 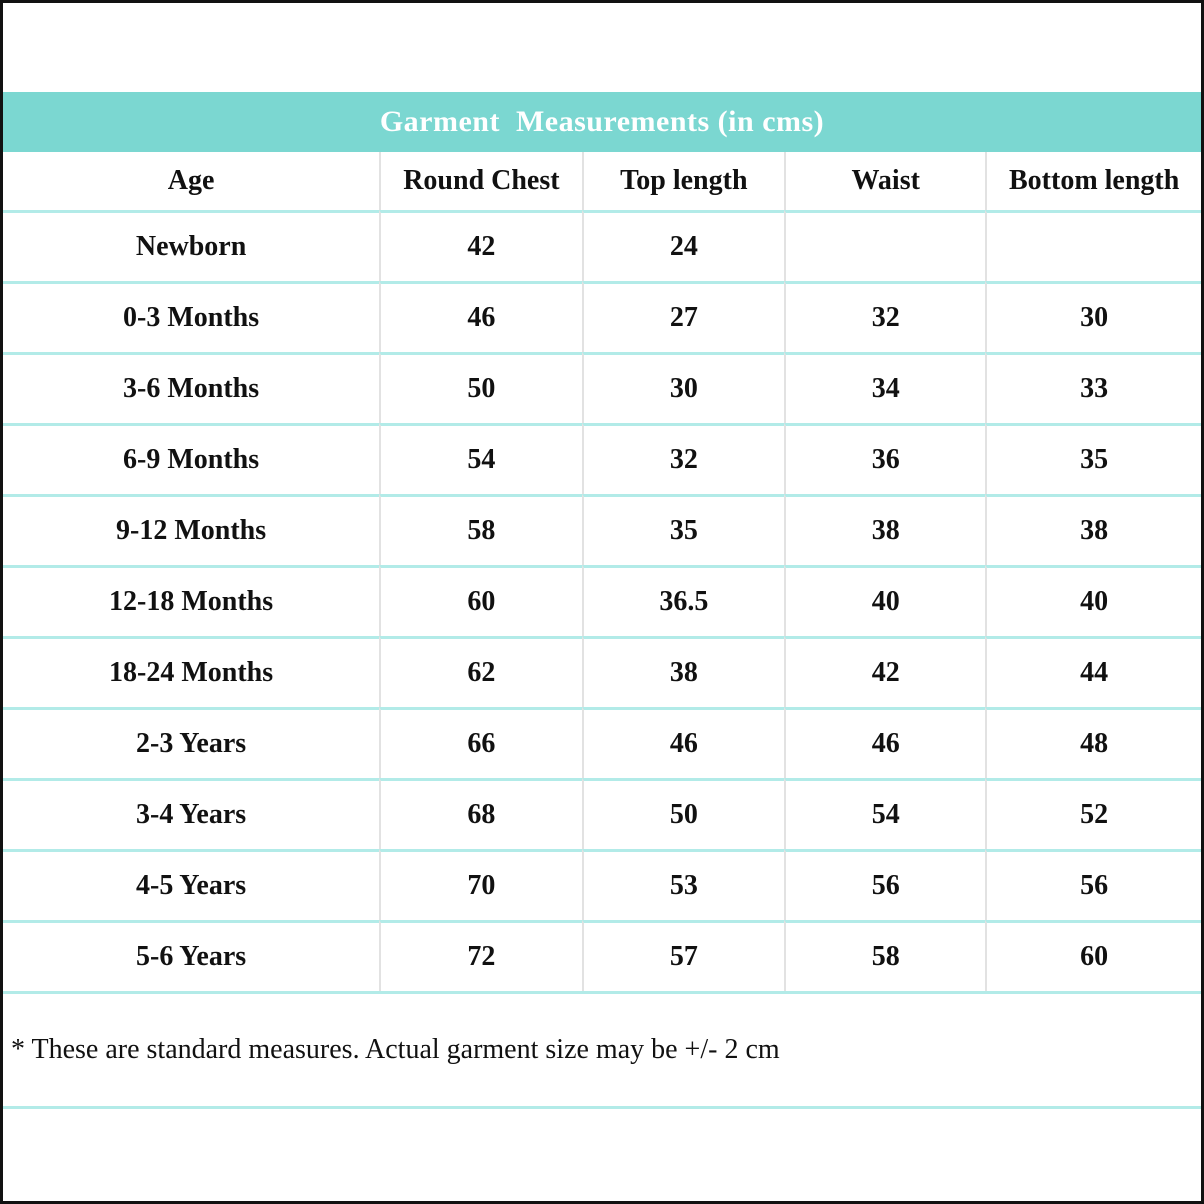 What do you see at coordinates (683, 458) in the screenshot?
I see `cell-top-length: 32` at bounding box center [683, 458].